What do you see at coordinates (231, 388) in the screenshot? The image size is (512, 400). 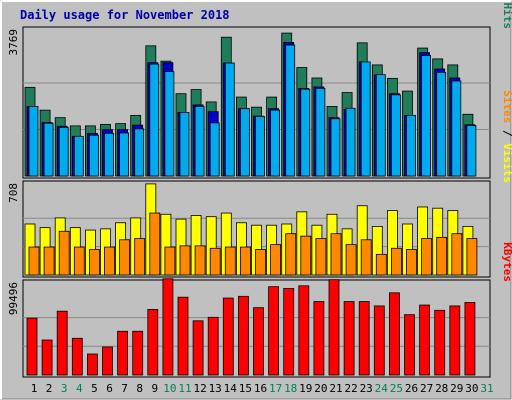 I see `x-tick-day-14: 14` at bounding box center [231, 388].